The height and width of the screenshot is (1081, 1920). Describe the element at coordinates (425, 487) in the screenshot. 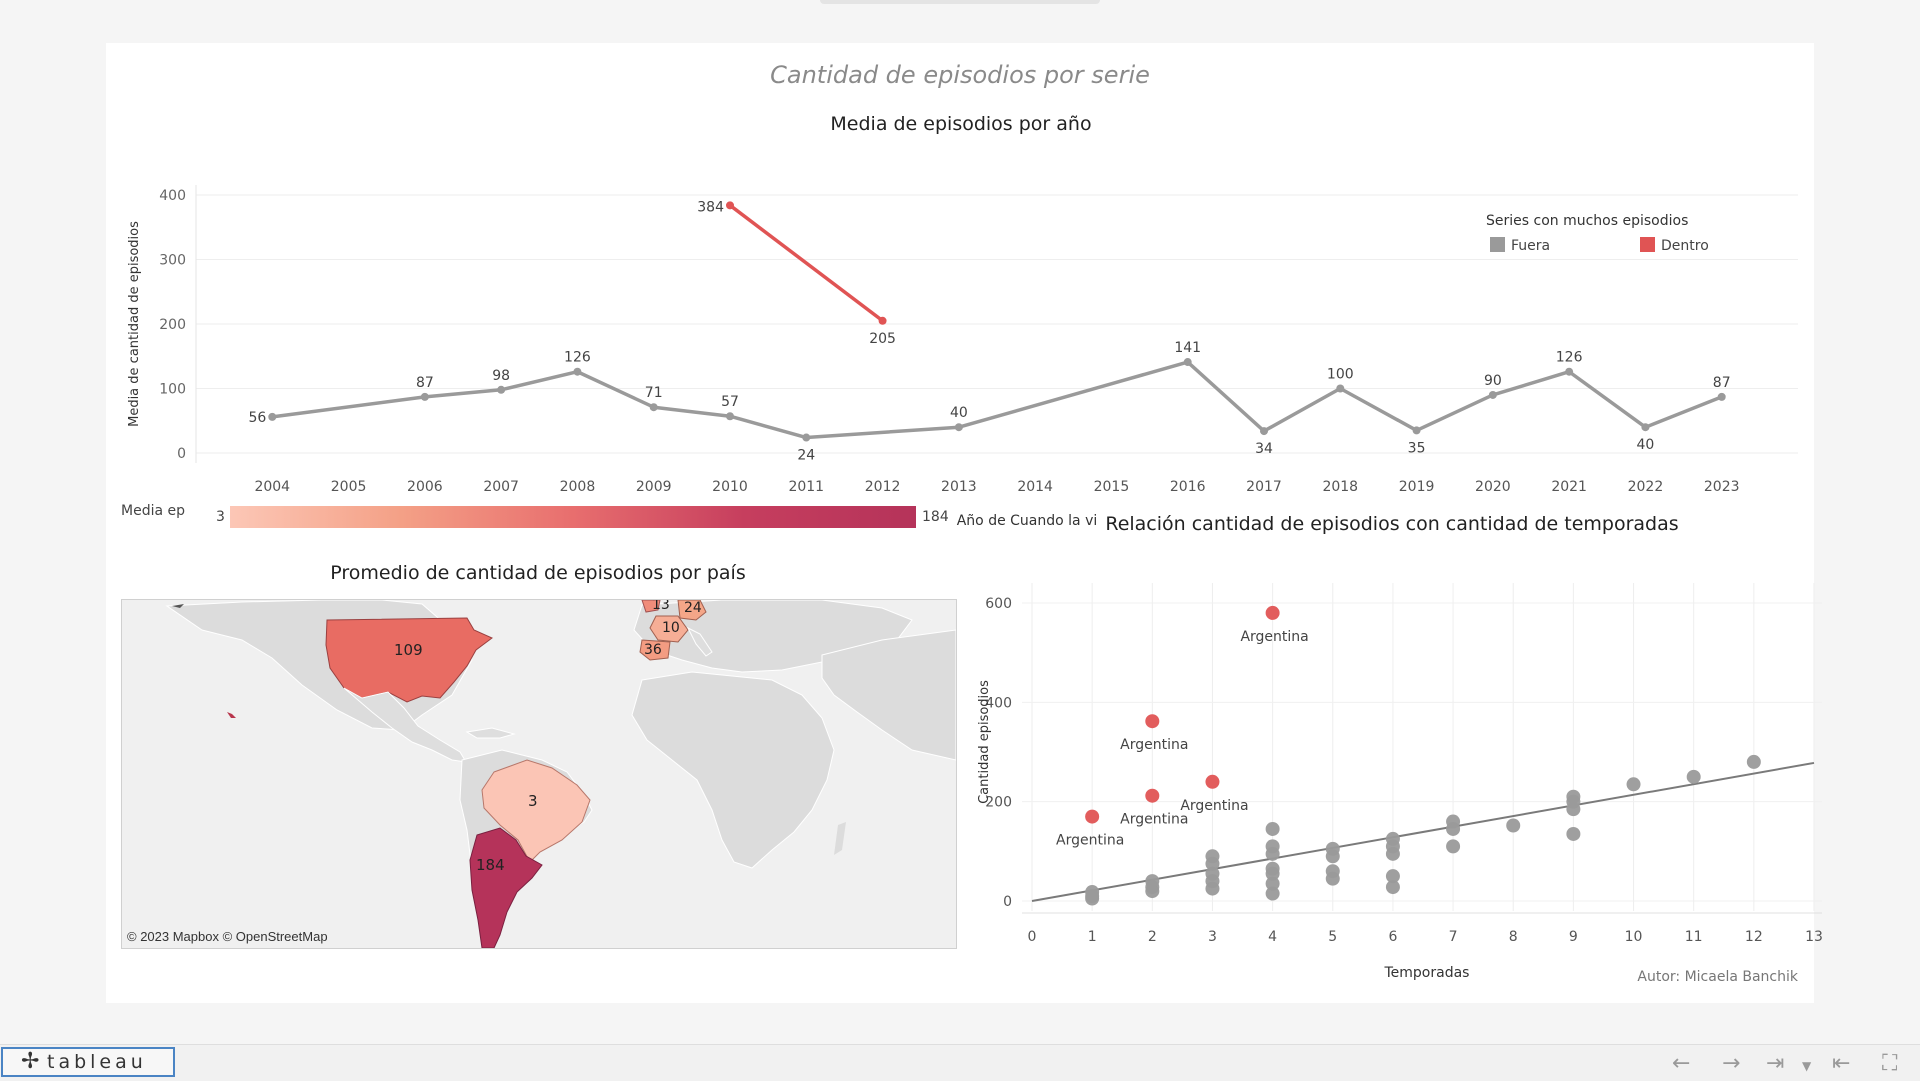

I see `line-x-tick: 2006` at that location.